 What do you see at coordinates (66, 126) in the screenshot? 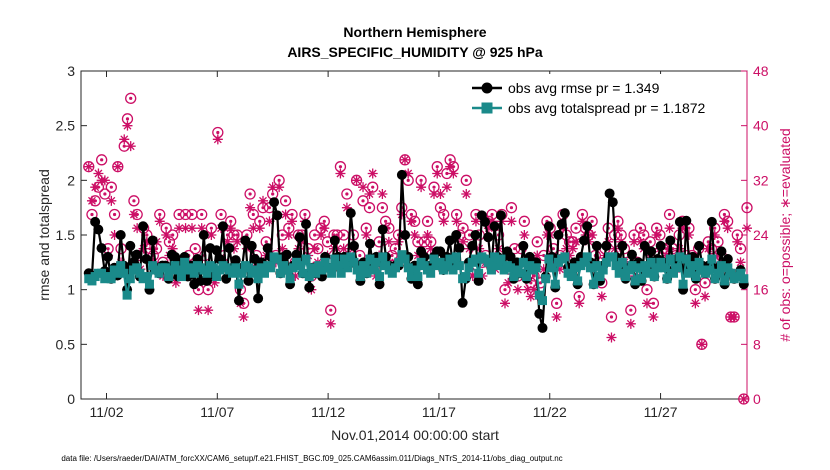
I see `y-tick-label: 2.5` at bounding box center [66, 126].